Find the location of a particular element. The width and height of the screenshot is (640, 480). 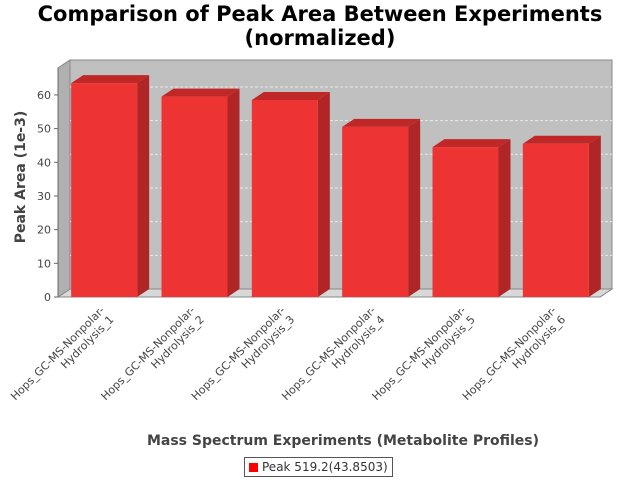

y-axis: 0 10 20 30 40 50 60 is located at coordinates (48, 186).